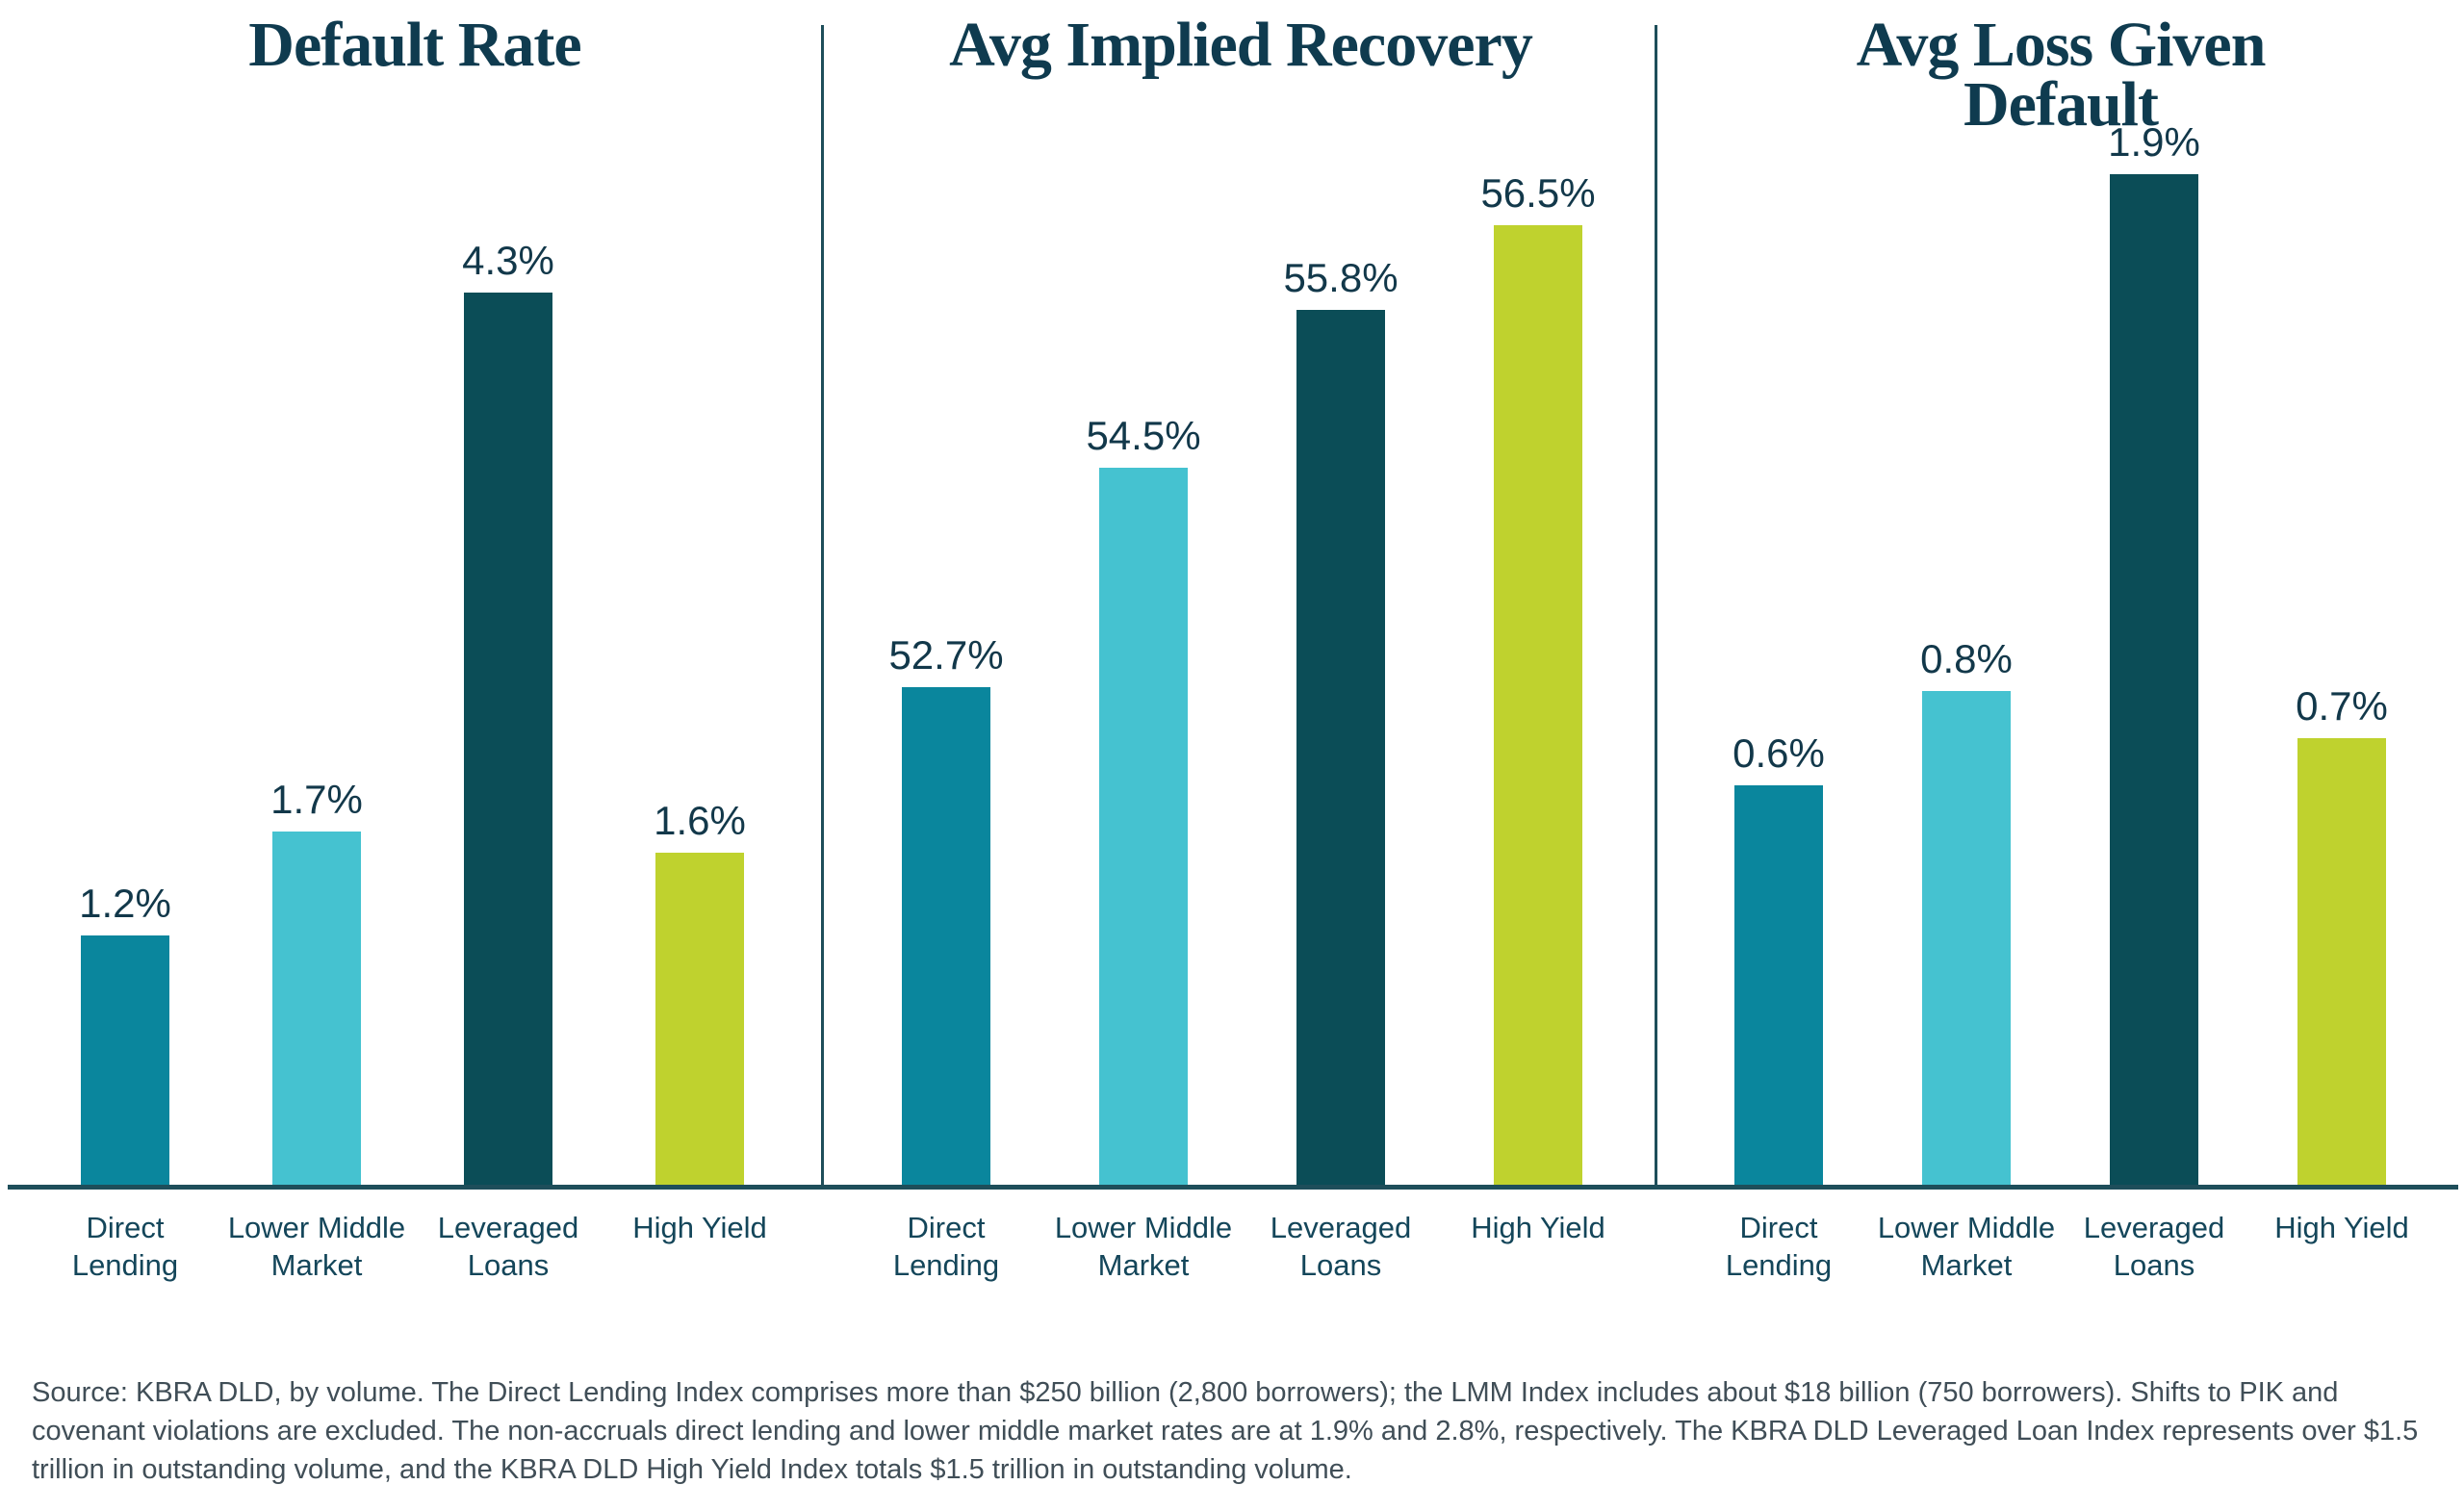  I want to click on panel-title-line: Default, so click(2061, 104).